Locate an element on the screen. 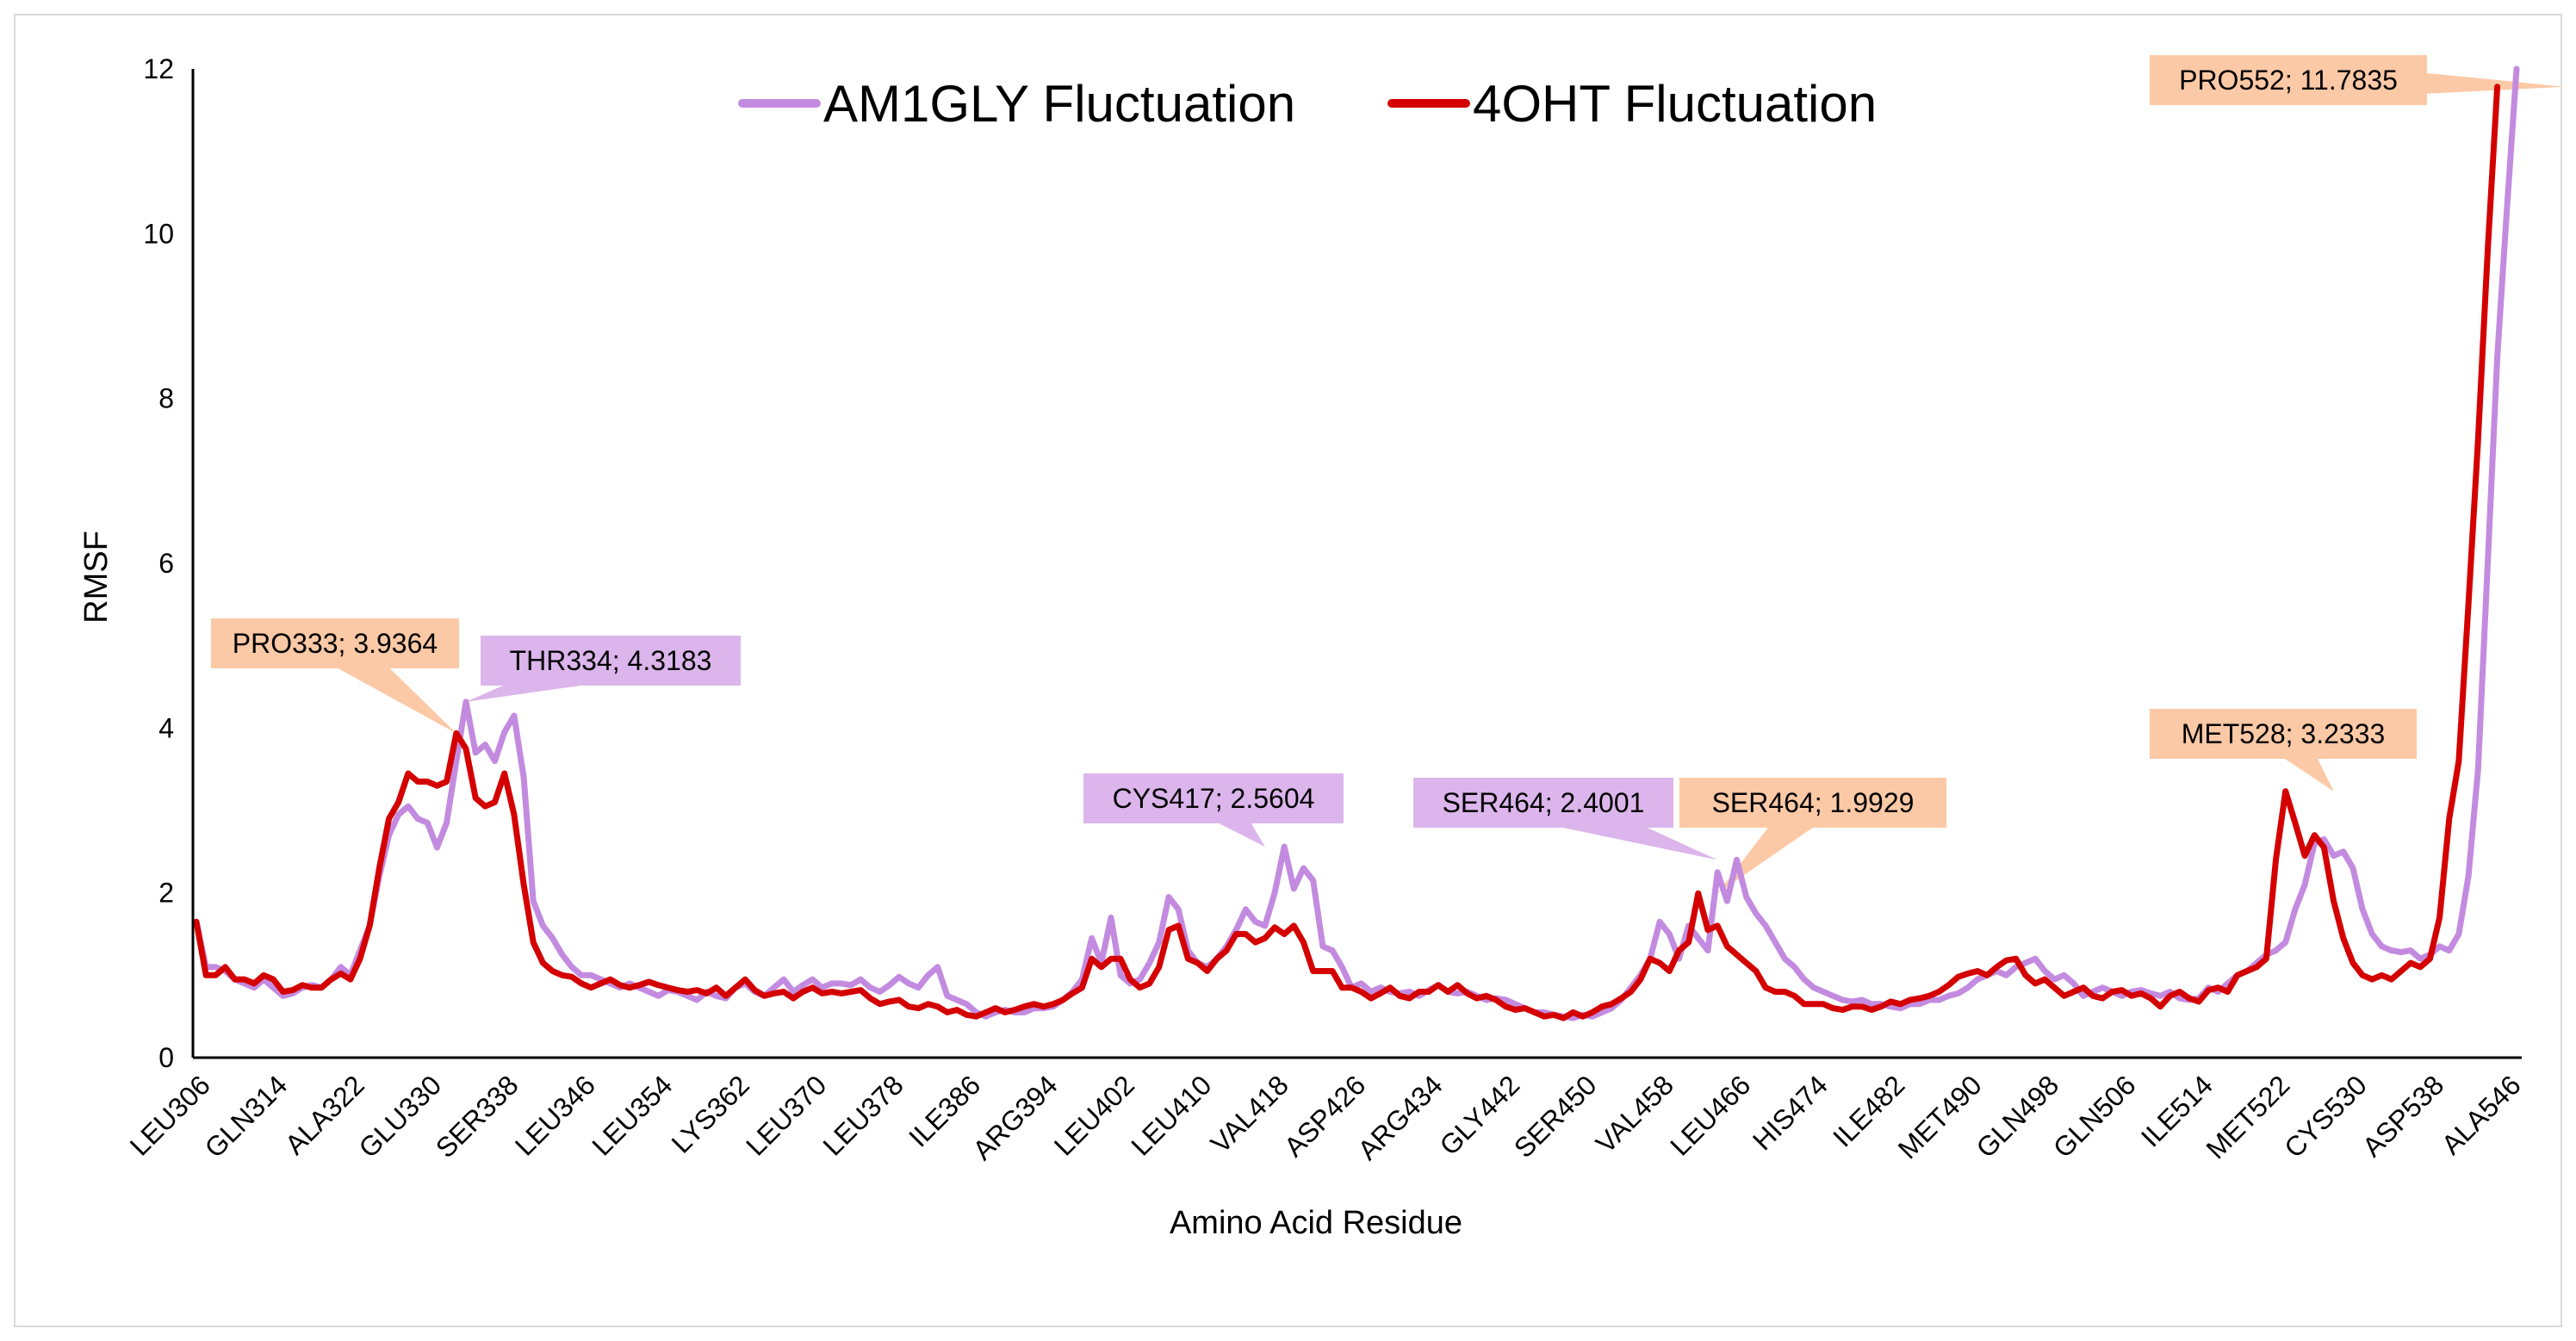 The width and height of the screenshot is (2576, 1341). legend-label-am1gly: AM1GLY Fluctuation is located at coordinates (1059, 104).